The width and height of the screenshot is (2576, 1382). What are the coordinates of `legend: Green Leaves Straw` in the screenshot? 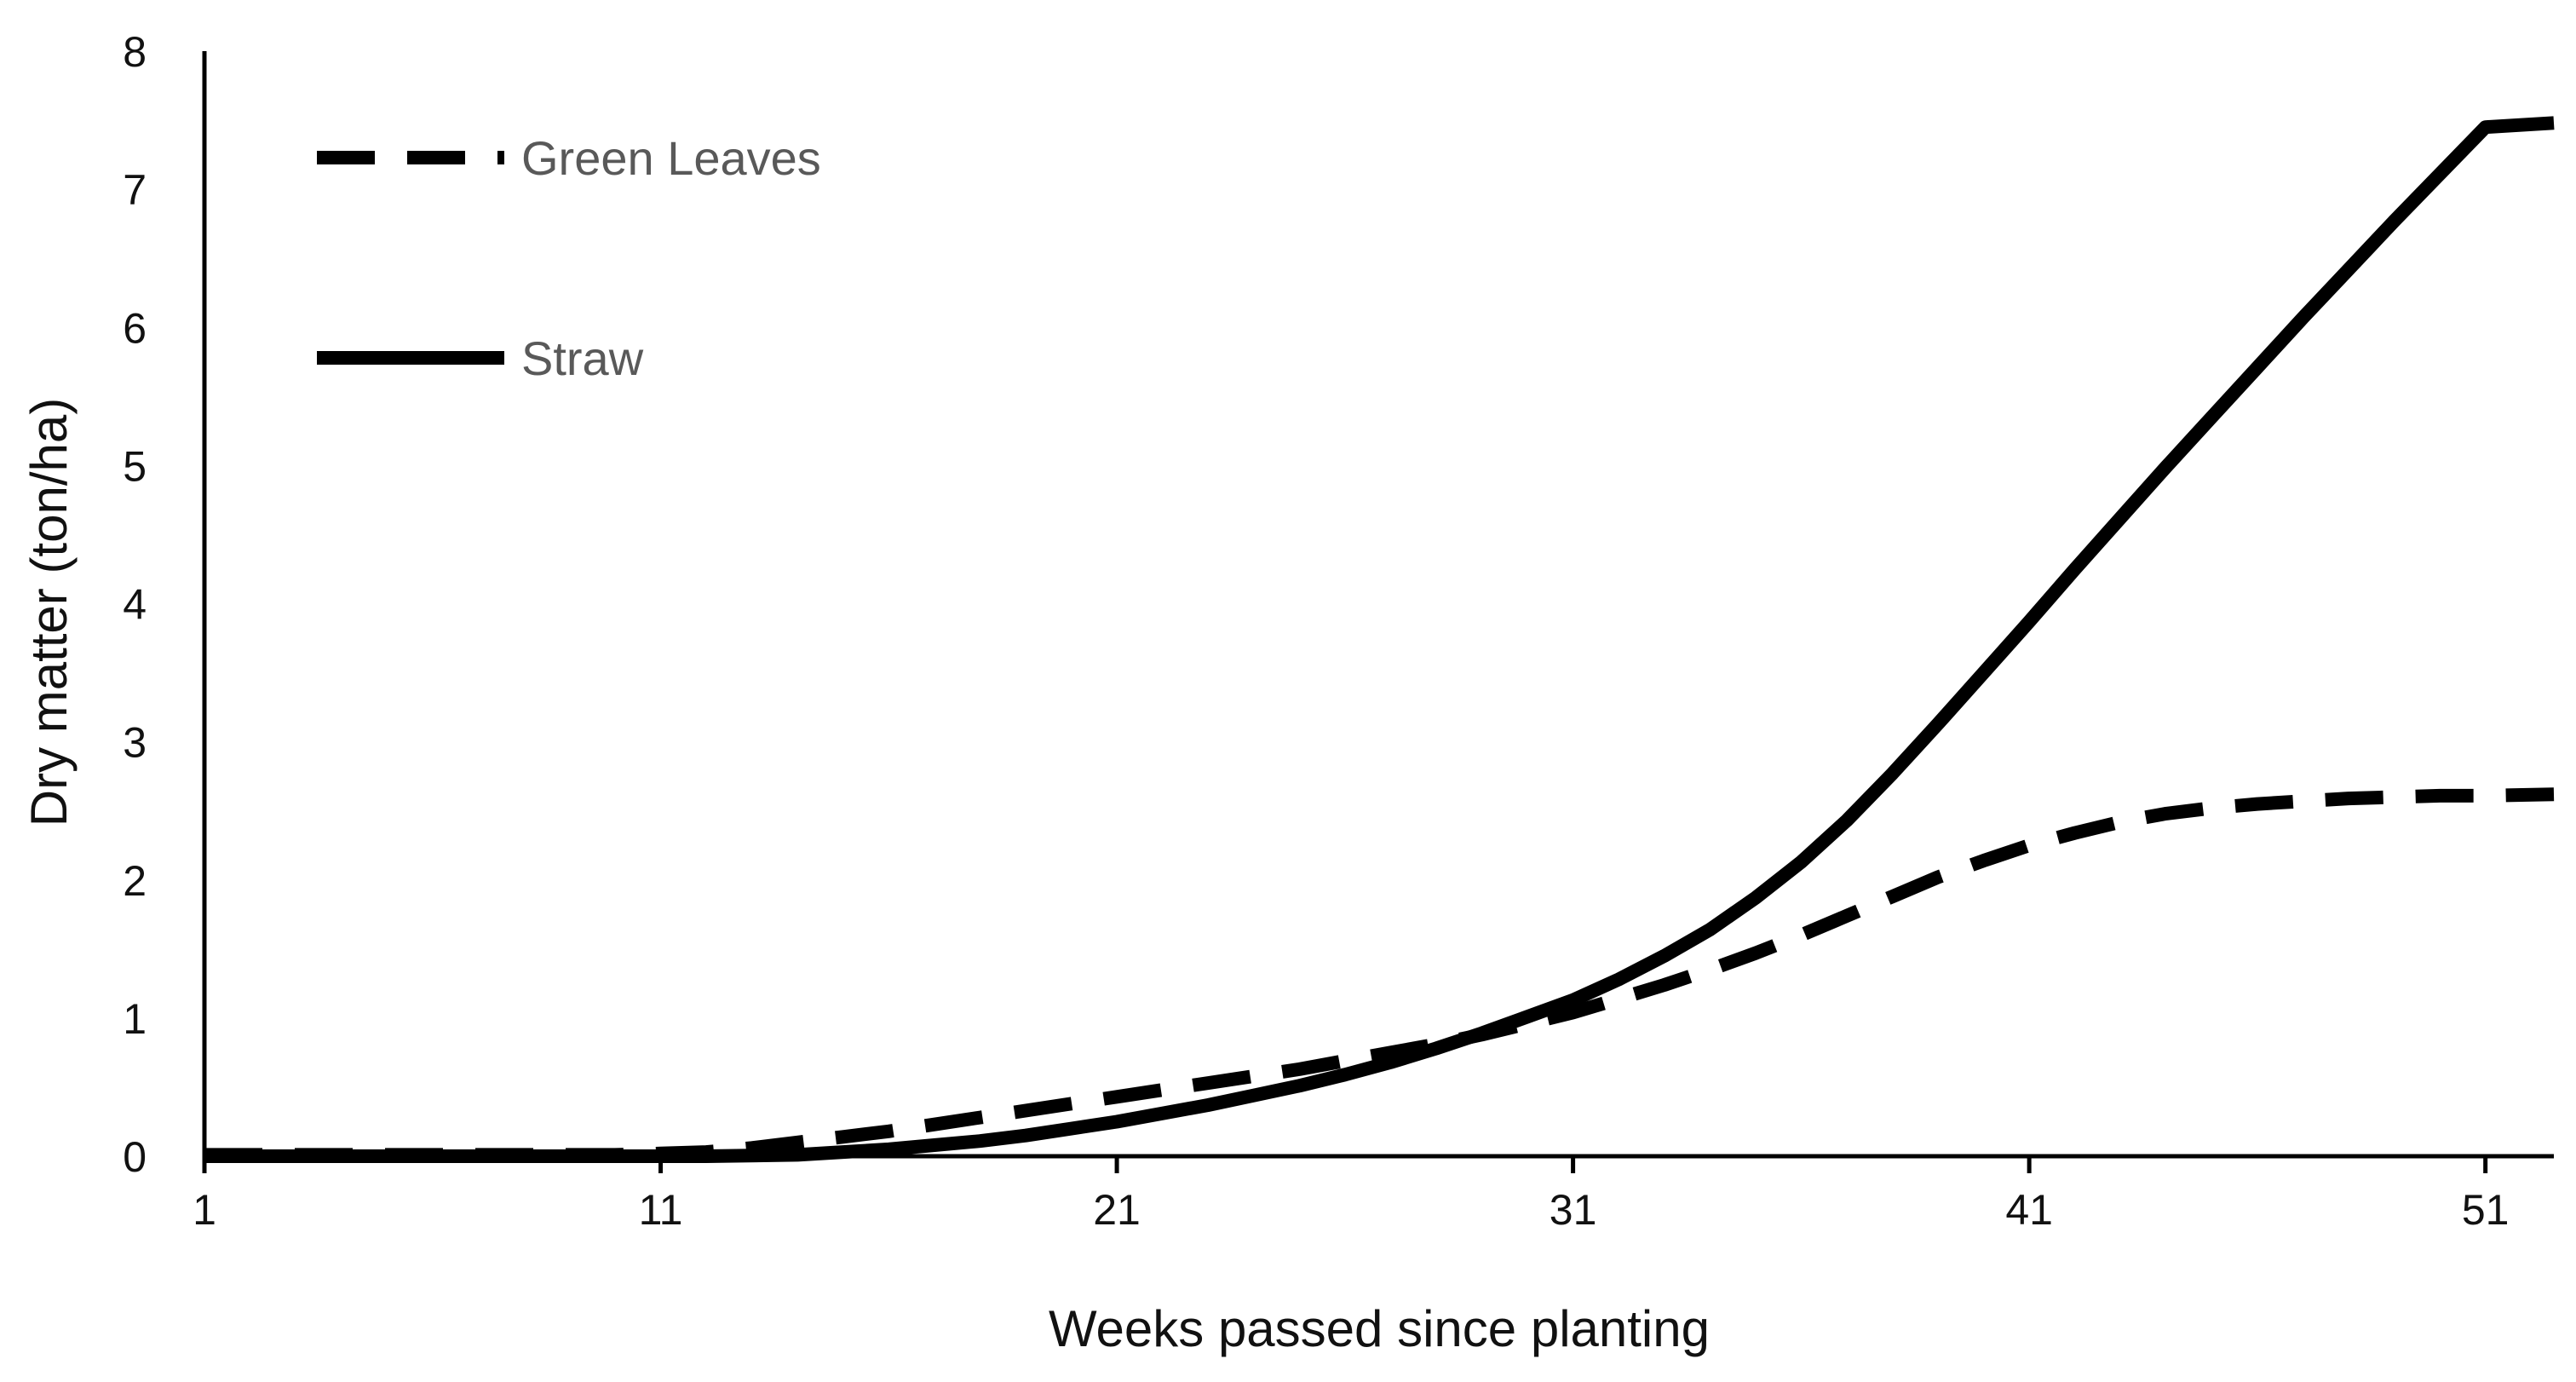 It's located at (569, 258).